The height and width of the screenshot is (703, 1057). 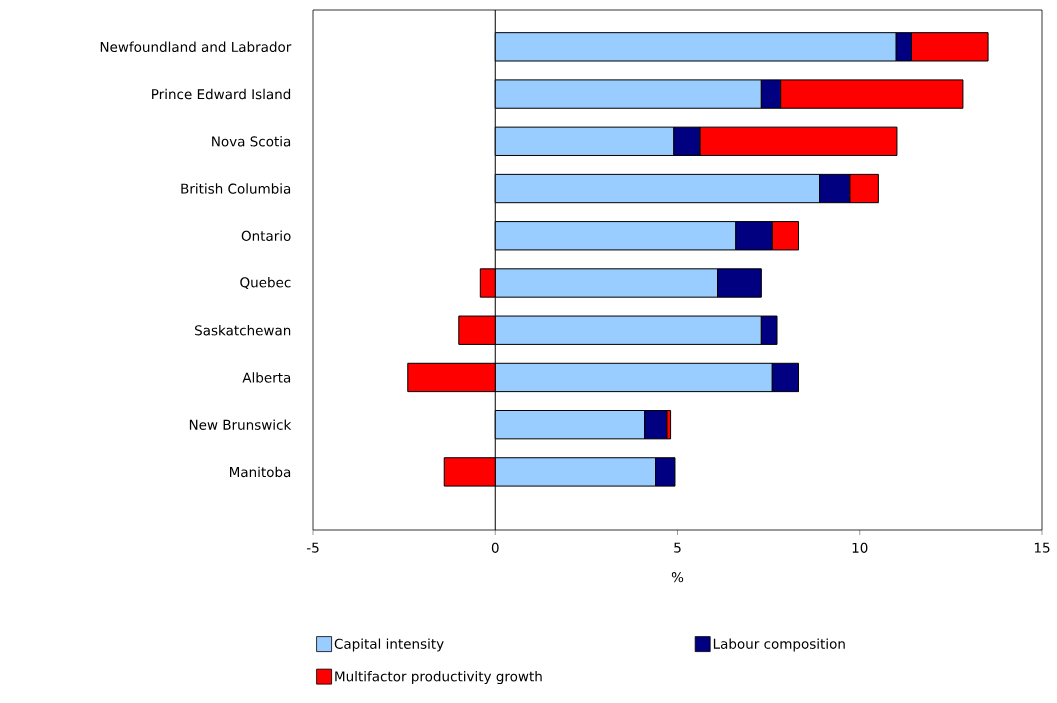 What do you see at coordinates (312, 547) in the screenshot?
I see `x-tick-label: -5` at bounding box center [312, 547].